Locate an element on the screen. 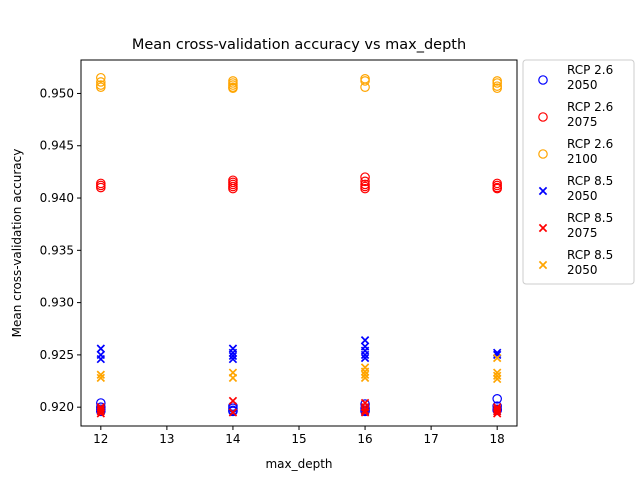 Image resolution: width=640 pixels, height=480 pixels. x-tick-label: 13 is located at coordinates (166, 439).